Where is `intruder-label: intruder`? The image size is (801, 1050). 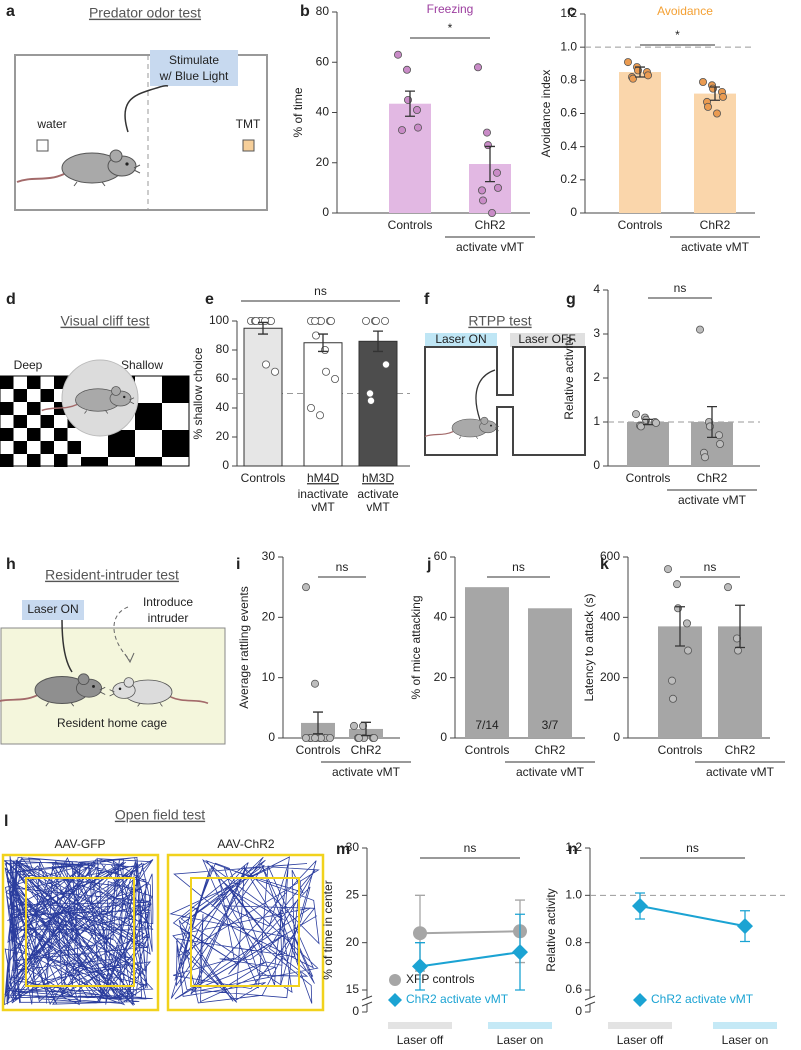 intruder-label: intruder is located at coordinates (168, 618).